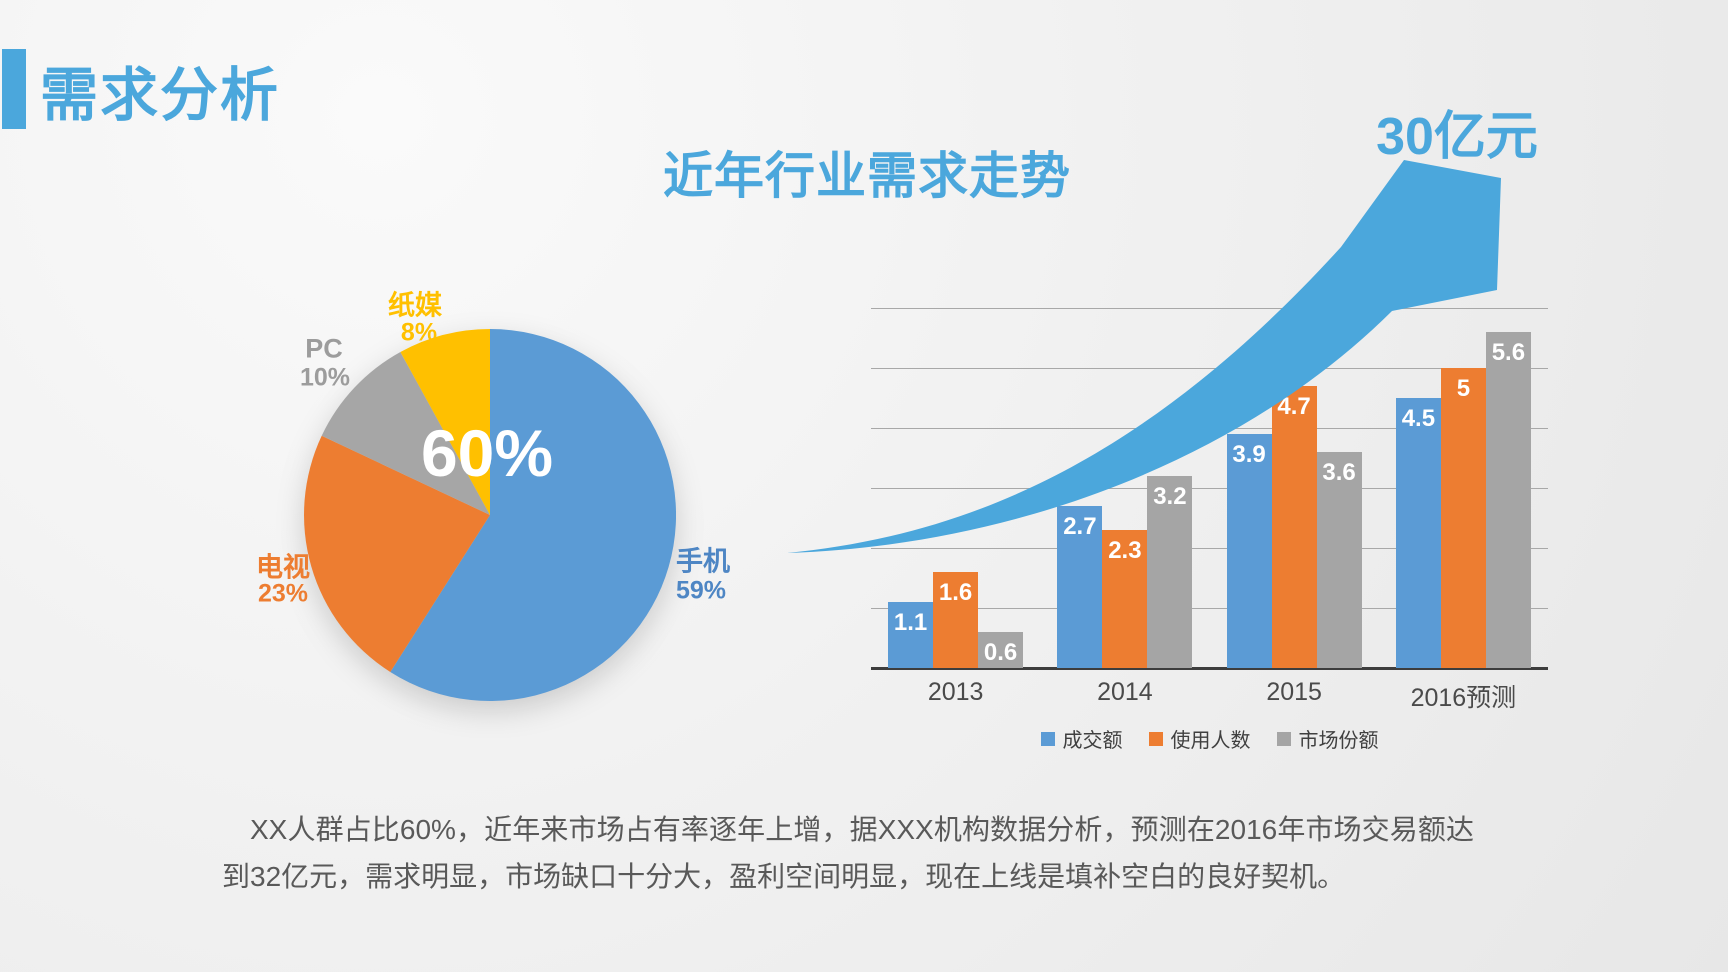 The image size is (1728, 972). What do you see at coordinates (867, 176) in the screenshot?
I see `chart-subtitle: 近年行业需求走势` at bounding box center [867, 176].